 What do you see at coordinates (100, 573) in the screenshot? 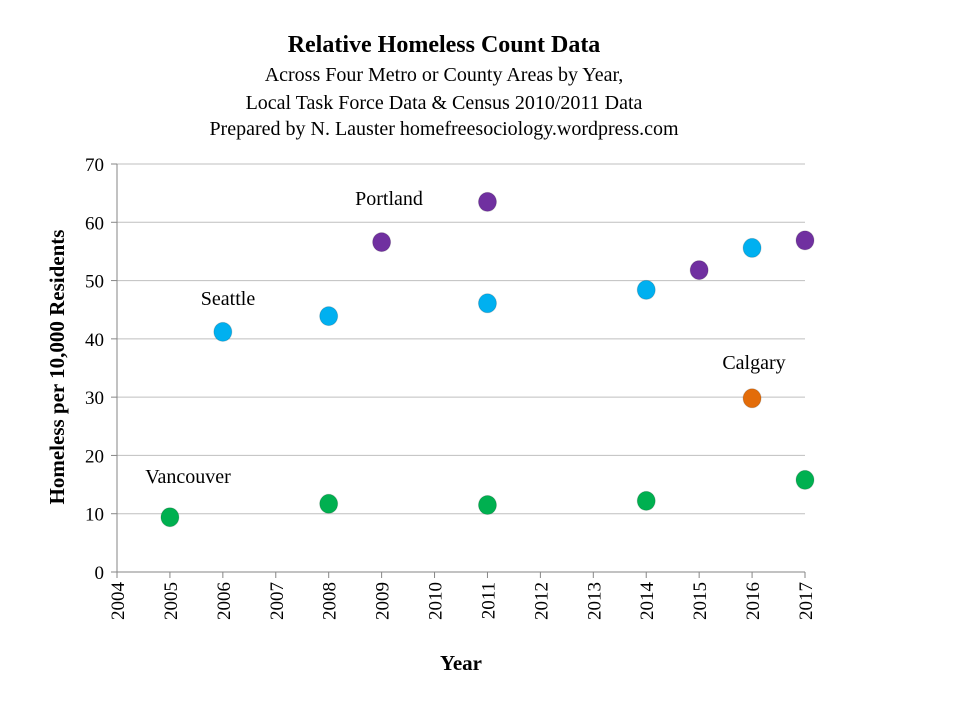
I see `y-tick-label: 0` at bounding box center [100, 573].